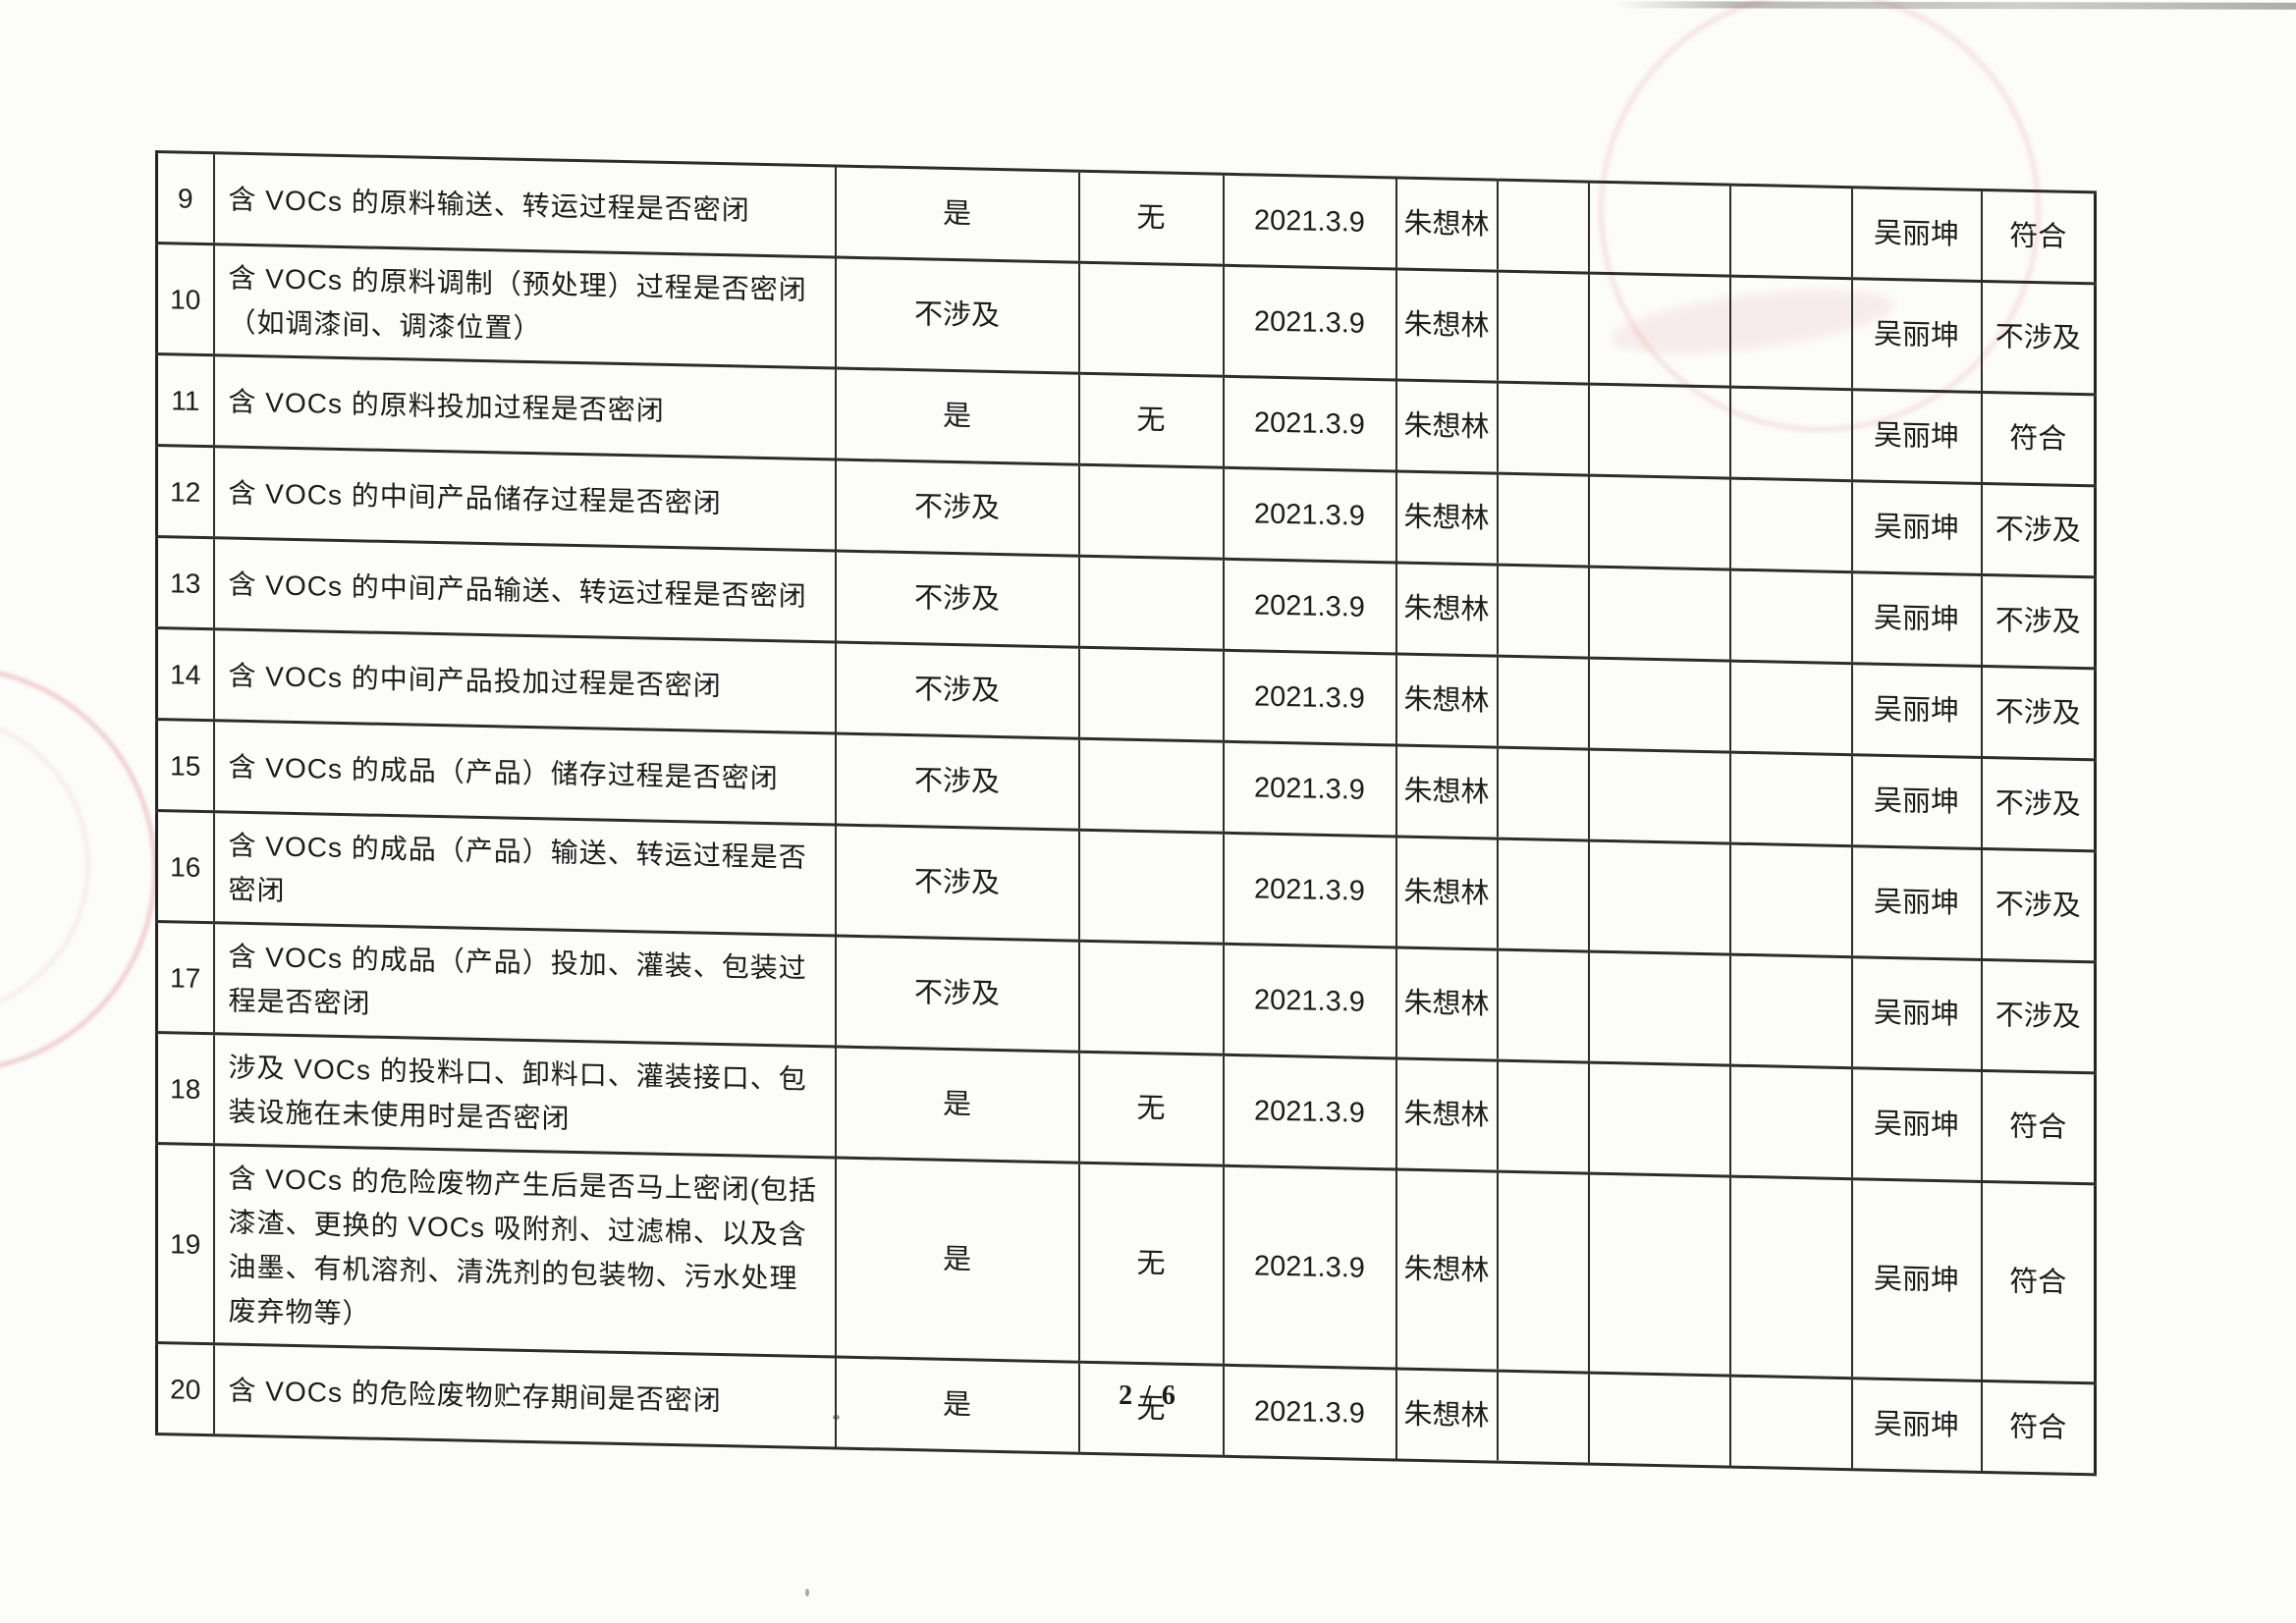  What do you see at coordinates (185, 299) in the screenshot?
I see `row-number-cell: 10` at bounding box center [185, 299].